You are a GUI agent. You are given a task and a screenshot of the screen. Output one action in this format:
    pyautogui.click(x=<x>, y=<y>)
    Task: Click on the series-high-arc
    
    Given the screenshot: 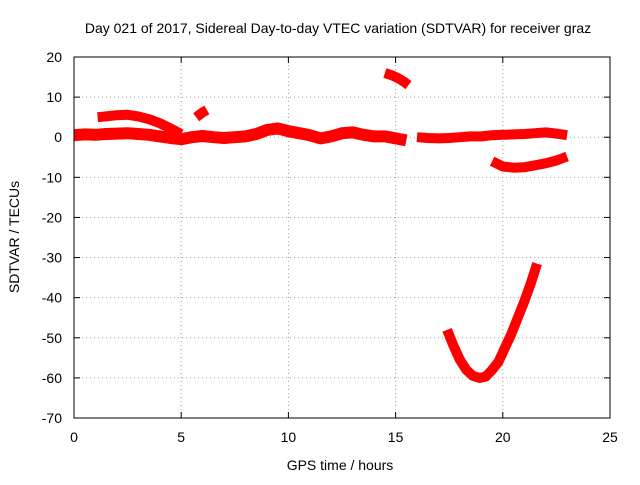 What is the action you would take?
    pyautogui.click(x=397, y=79)
    